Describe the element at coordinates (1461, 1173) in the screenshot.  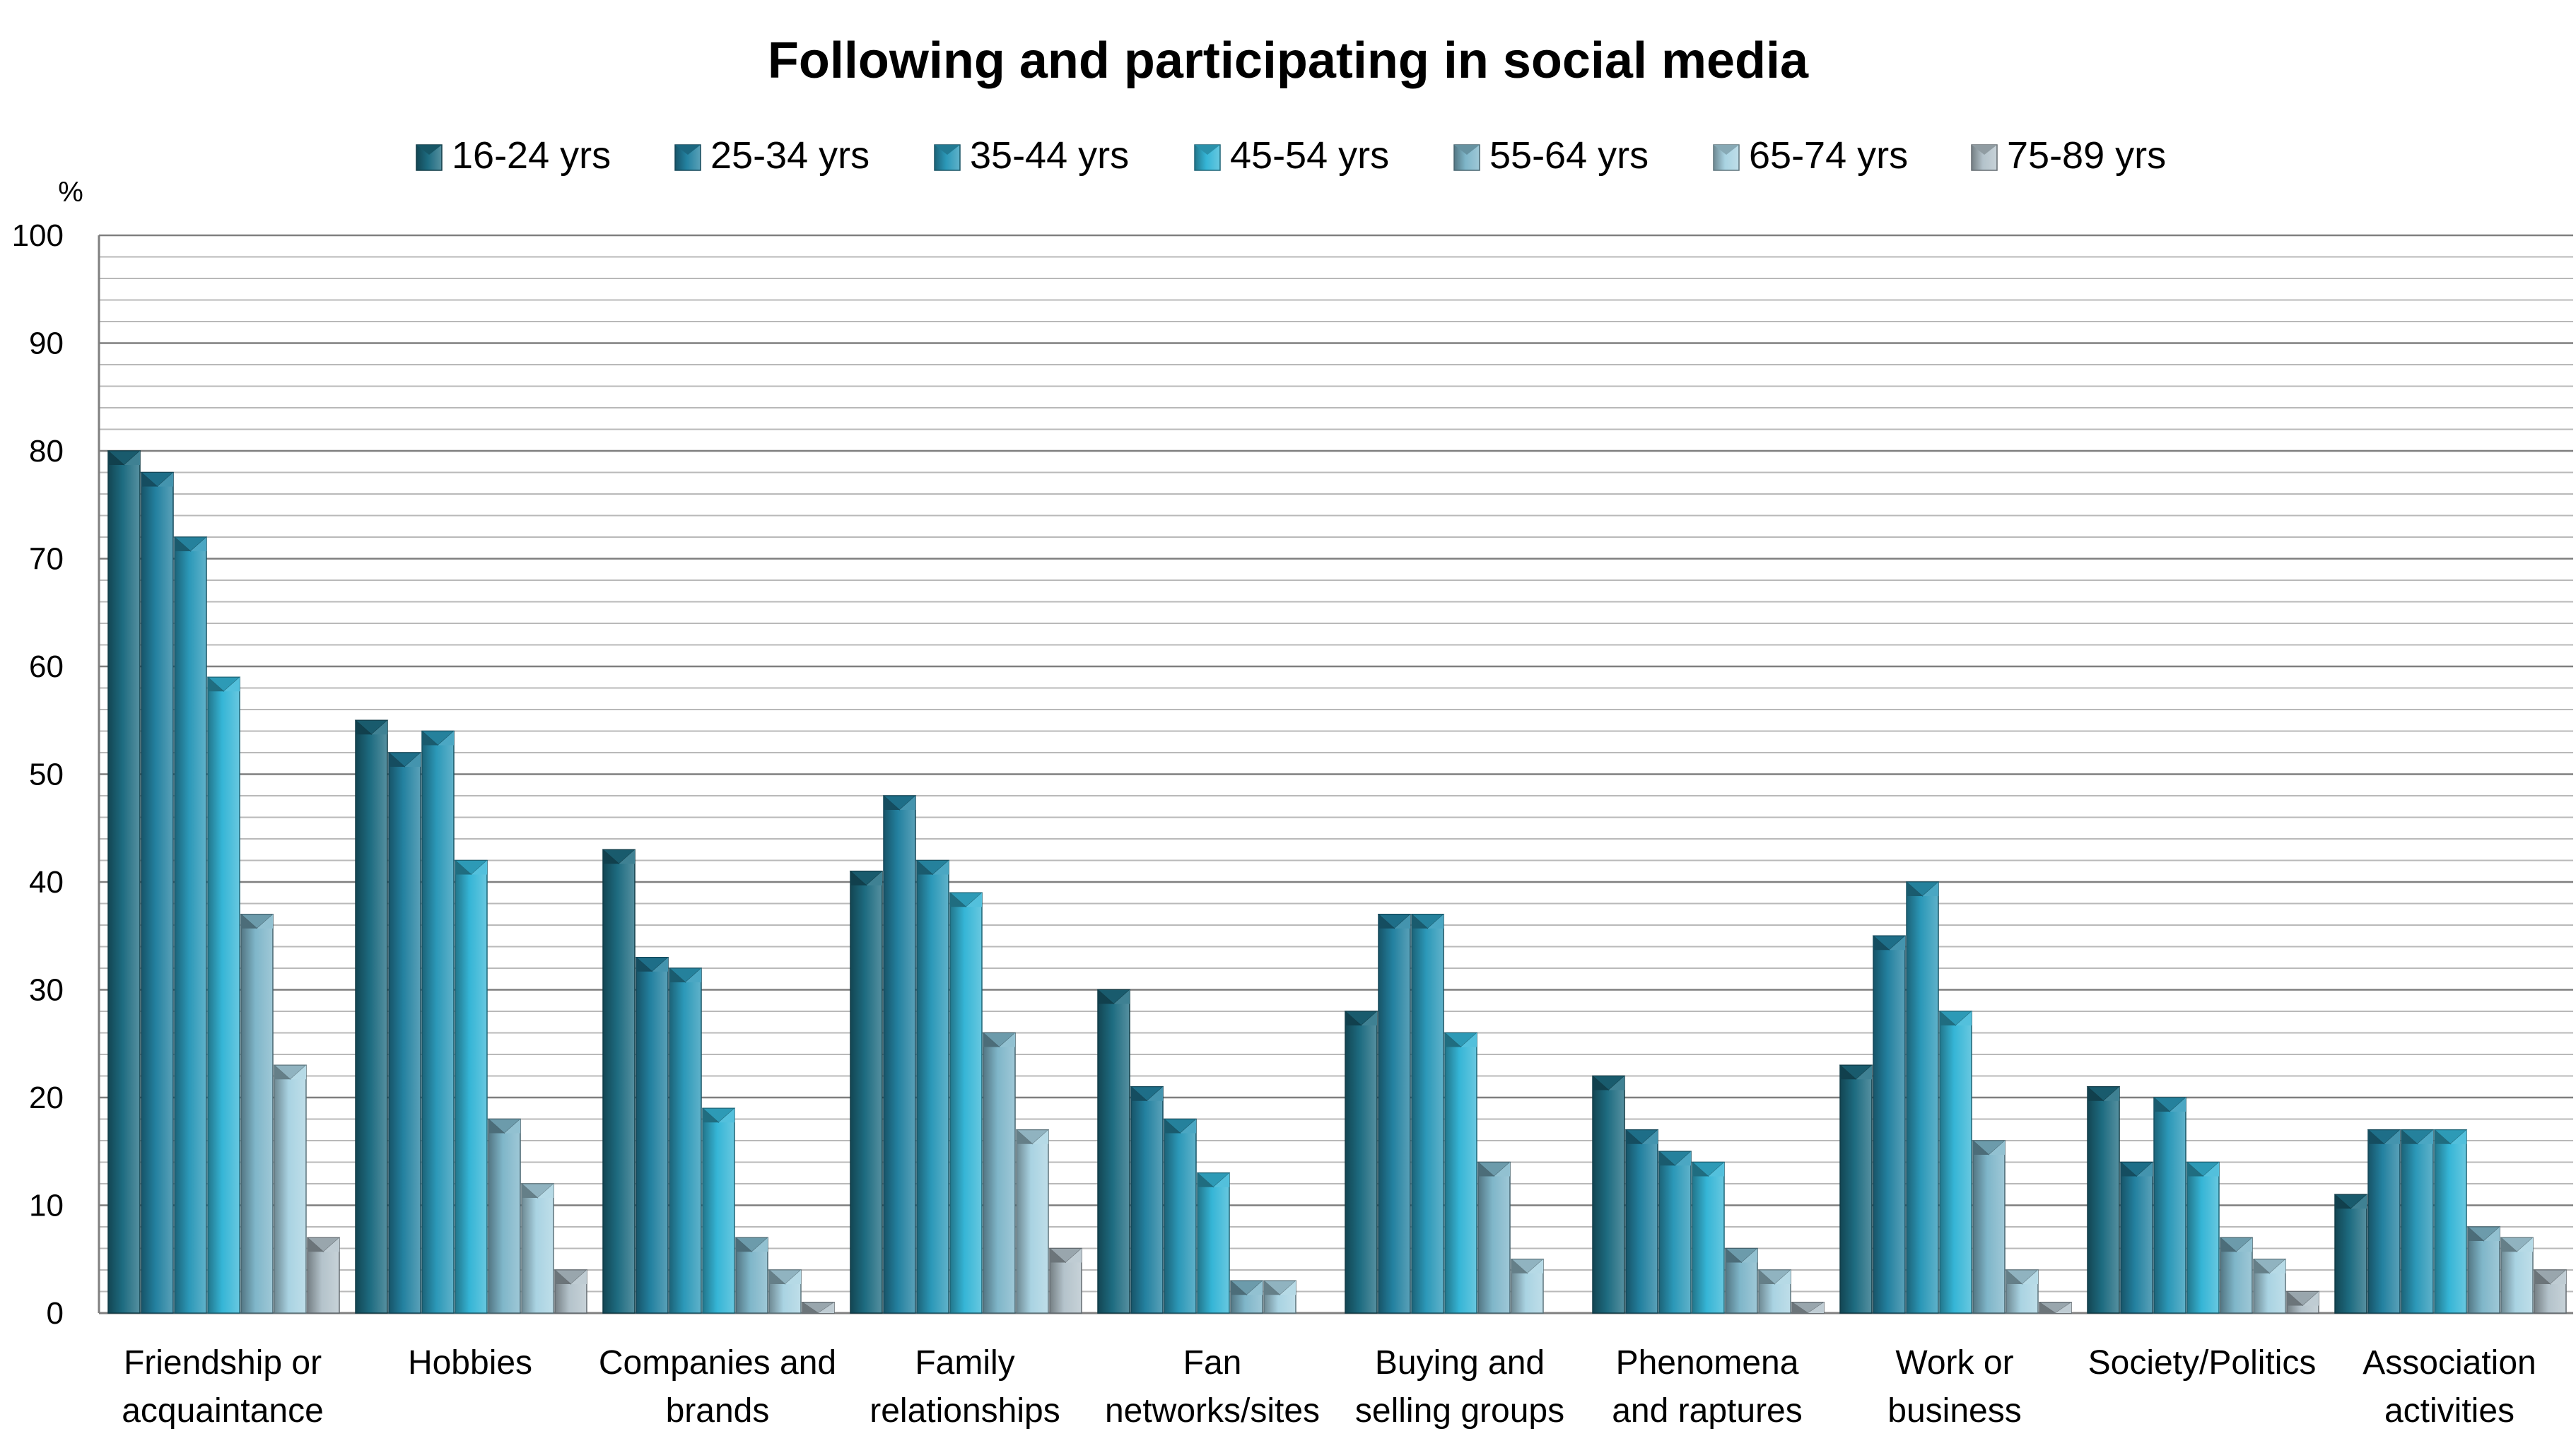
I see `bar-buying-and-selling-groups-45-54-yrs` at that location.